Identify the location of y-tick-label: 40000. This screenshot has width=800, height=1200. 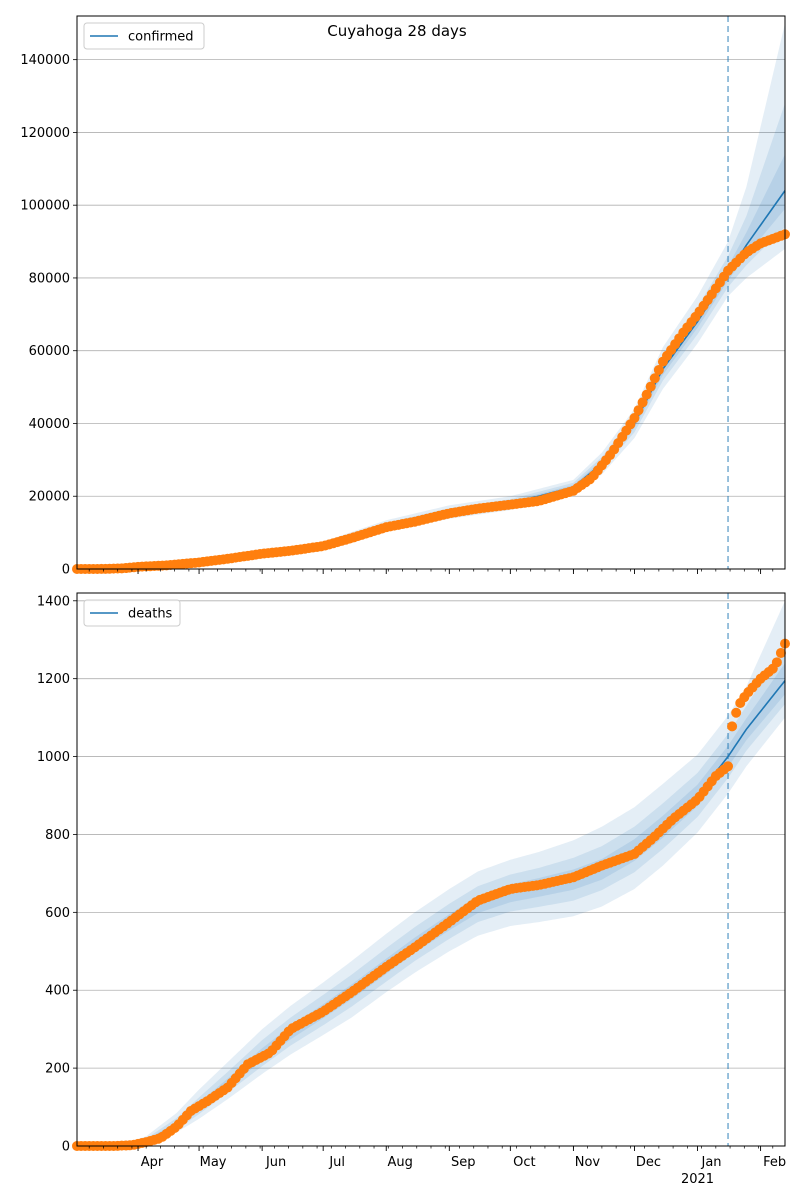
(49, 424).